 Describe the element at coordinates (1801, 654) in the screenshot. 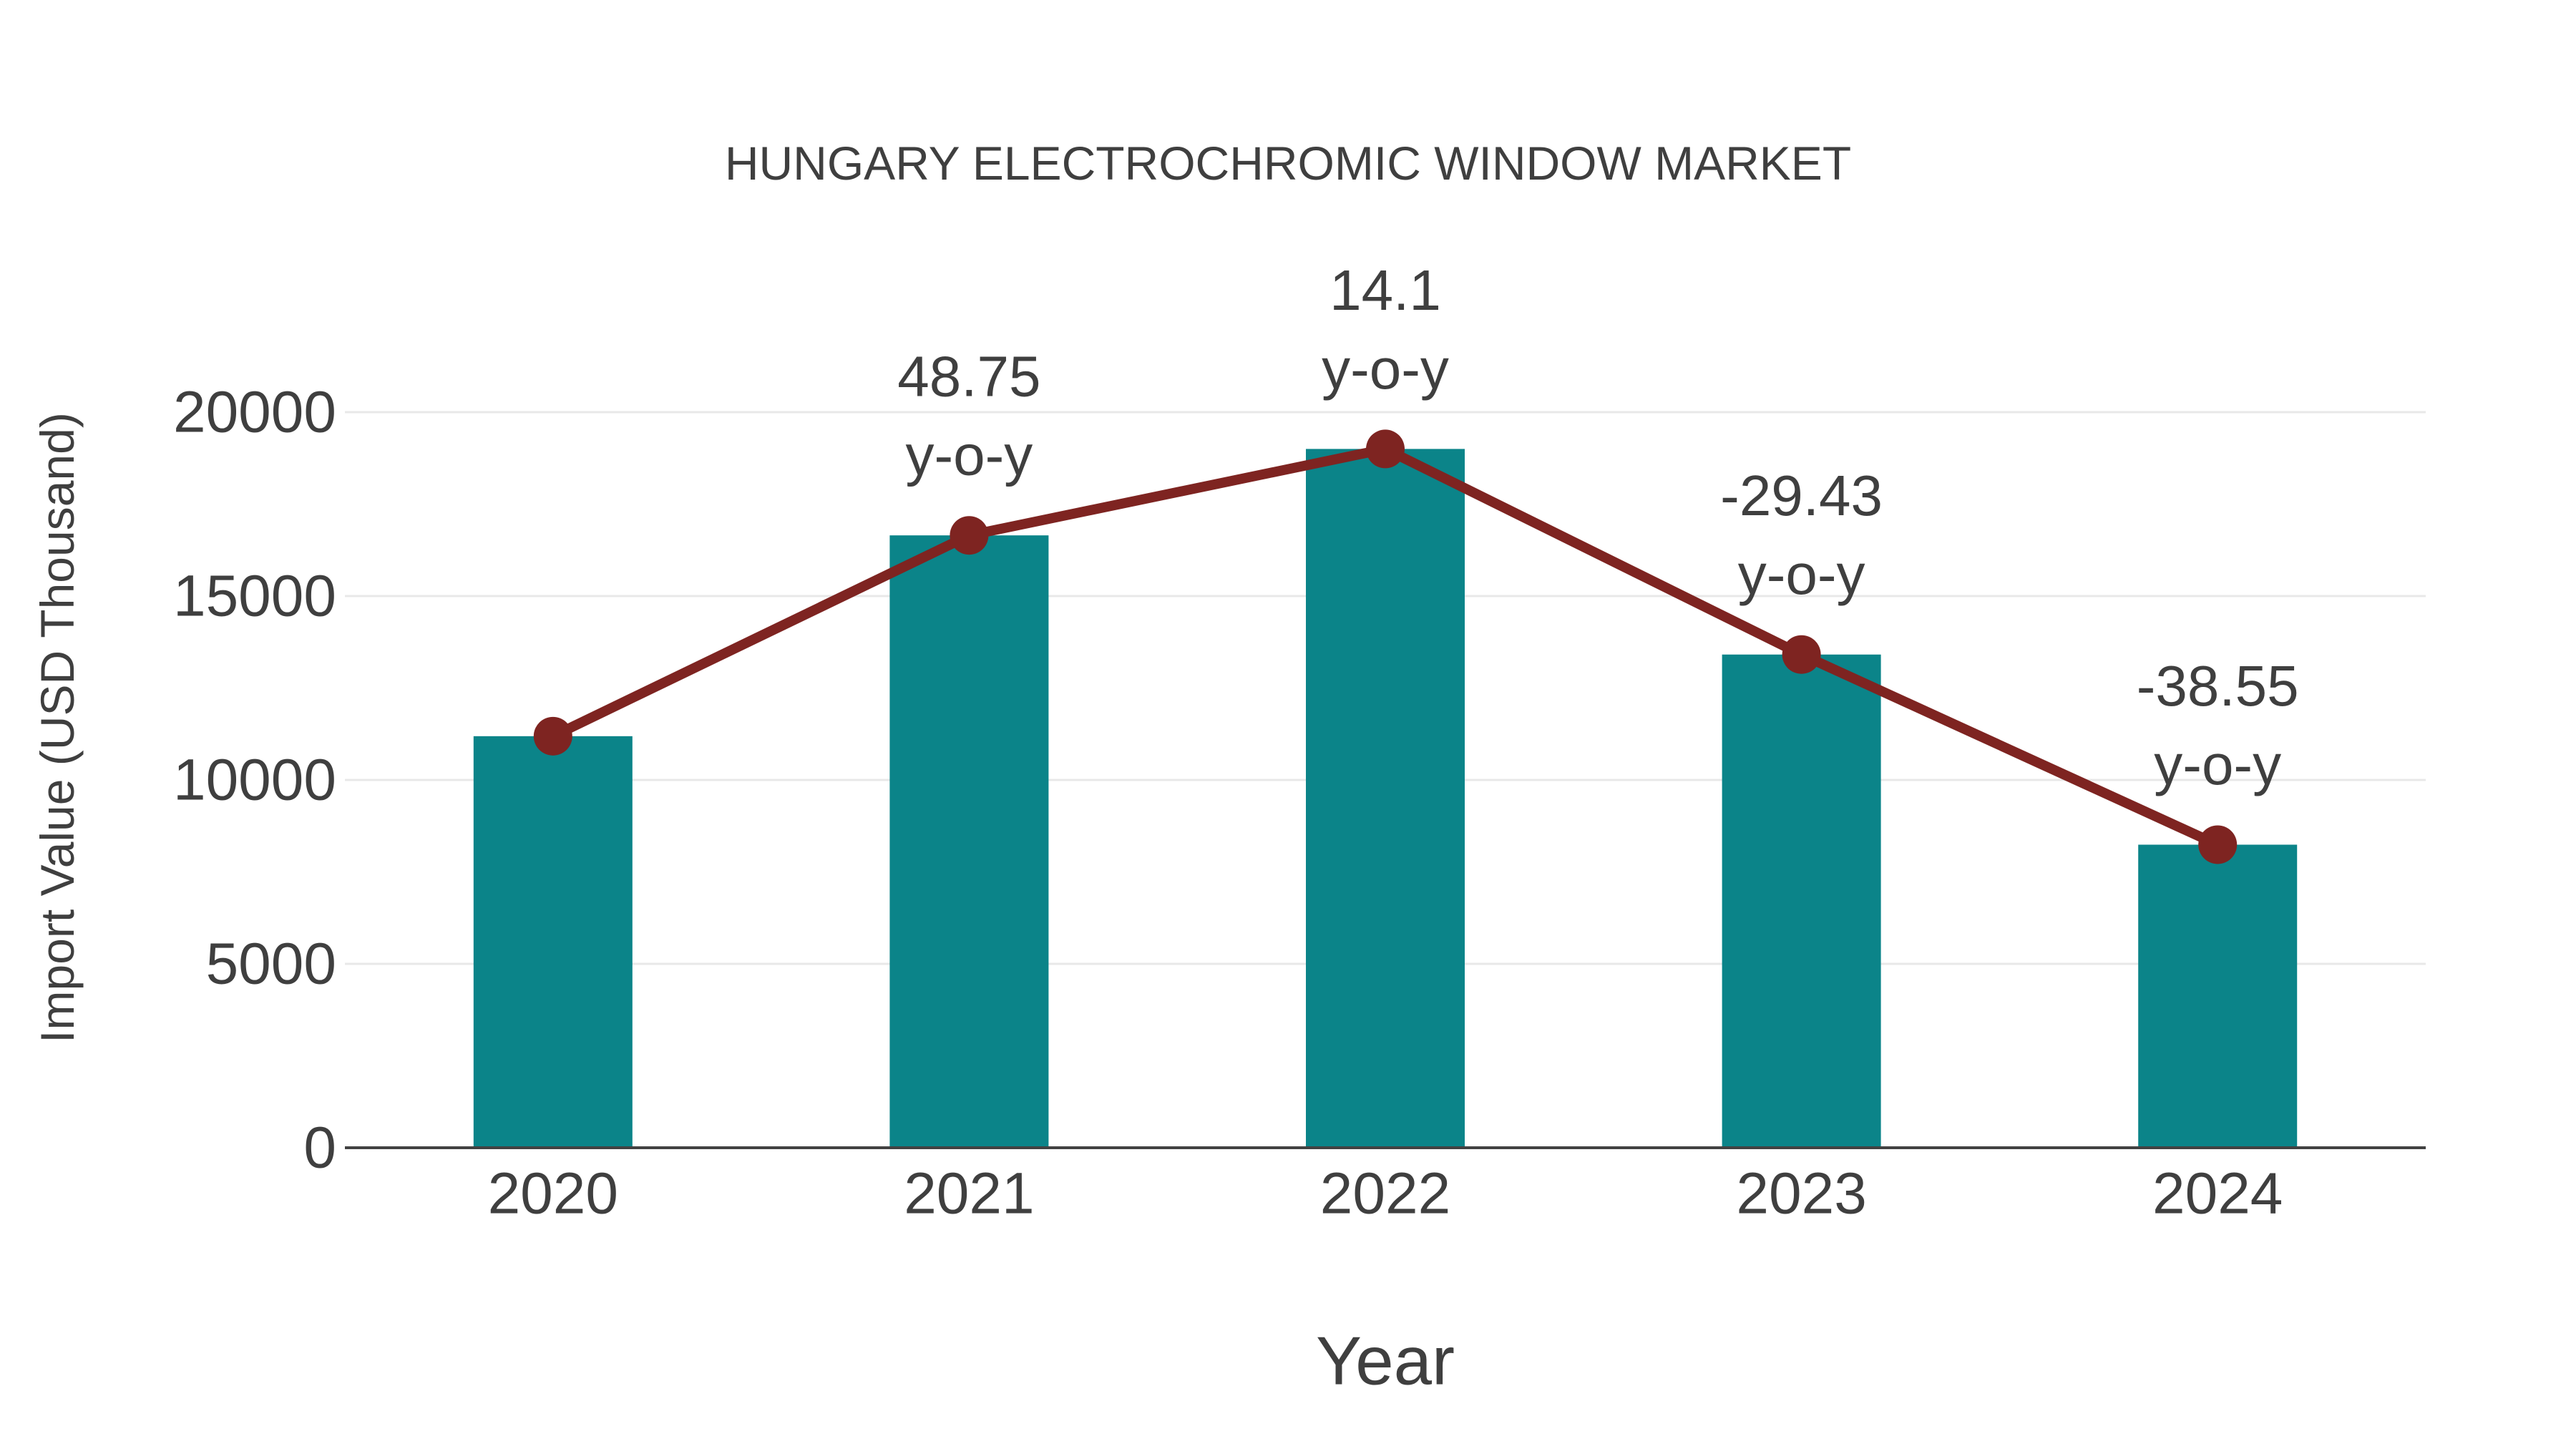

I see `line-marker-2023` at that location.